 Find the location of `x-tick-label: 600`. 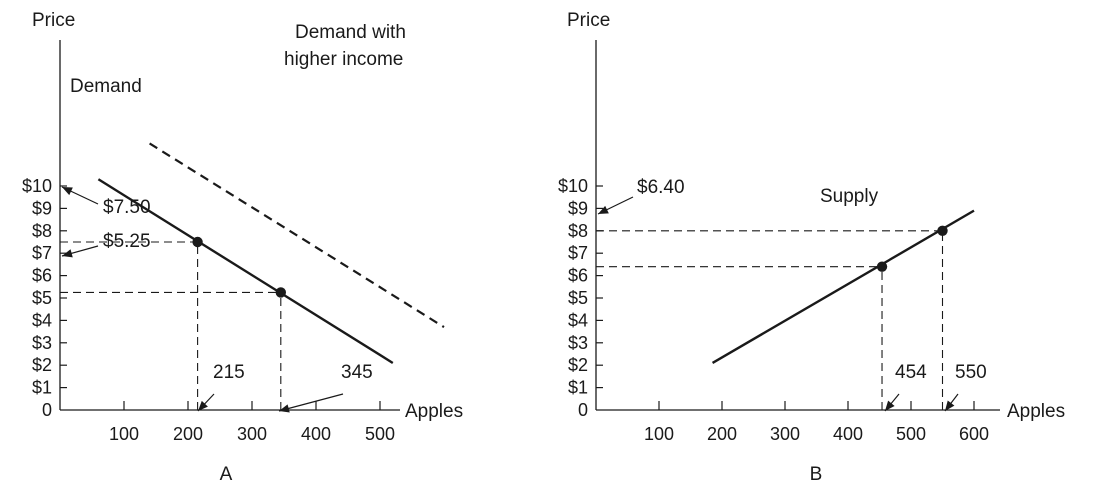

x-tick-label: 600 is located at coordinates (974, 434).